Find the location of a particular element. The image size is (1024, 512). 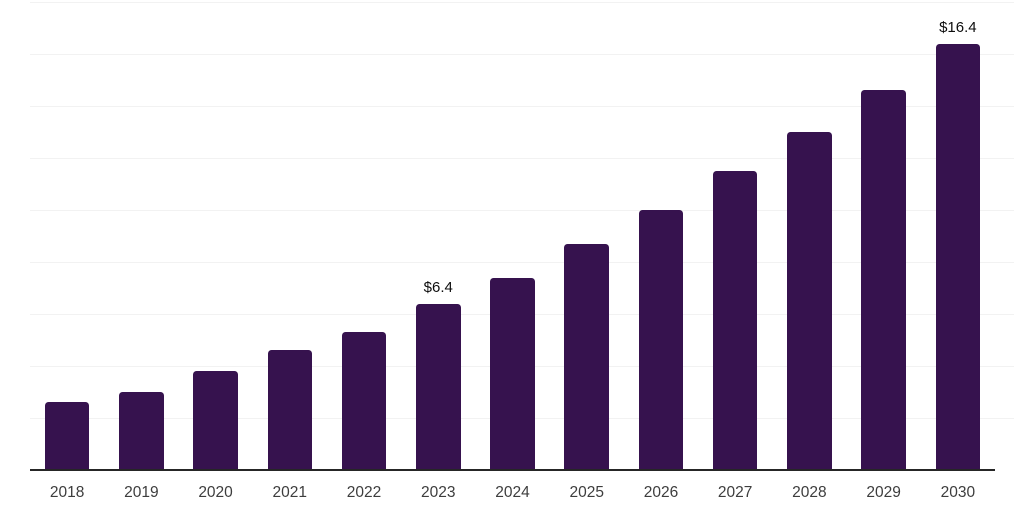

x-tick-label-2026: 2026 is located at coordinates (661, 492).